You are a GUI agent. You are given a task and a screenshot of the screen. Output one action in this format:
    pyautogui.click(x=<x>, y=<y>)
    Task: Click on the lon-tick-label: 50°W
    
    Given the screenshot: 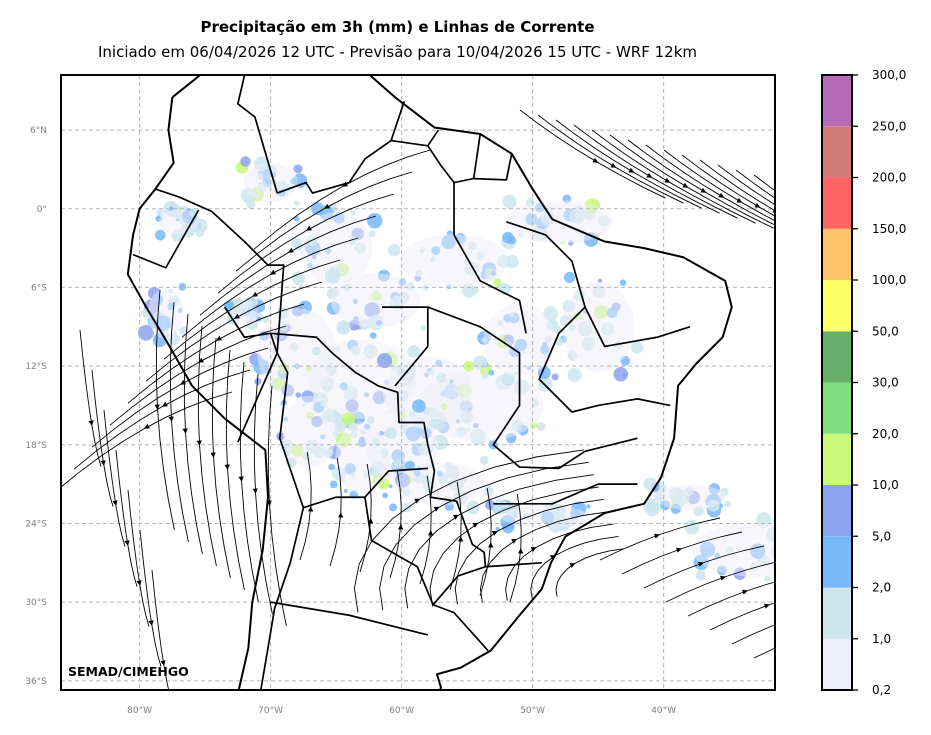 What is the action you would take?
    pyautogui.click(x=532, y=711)
    